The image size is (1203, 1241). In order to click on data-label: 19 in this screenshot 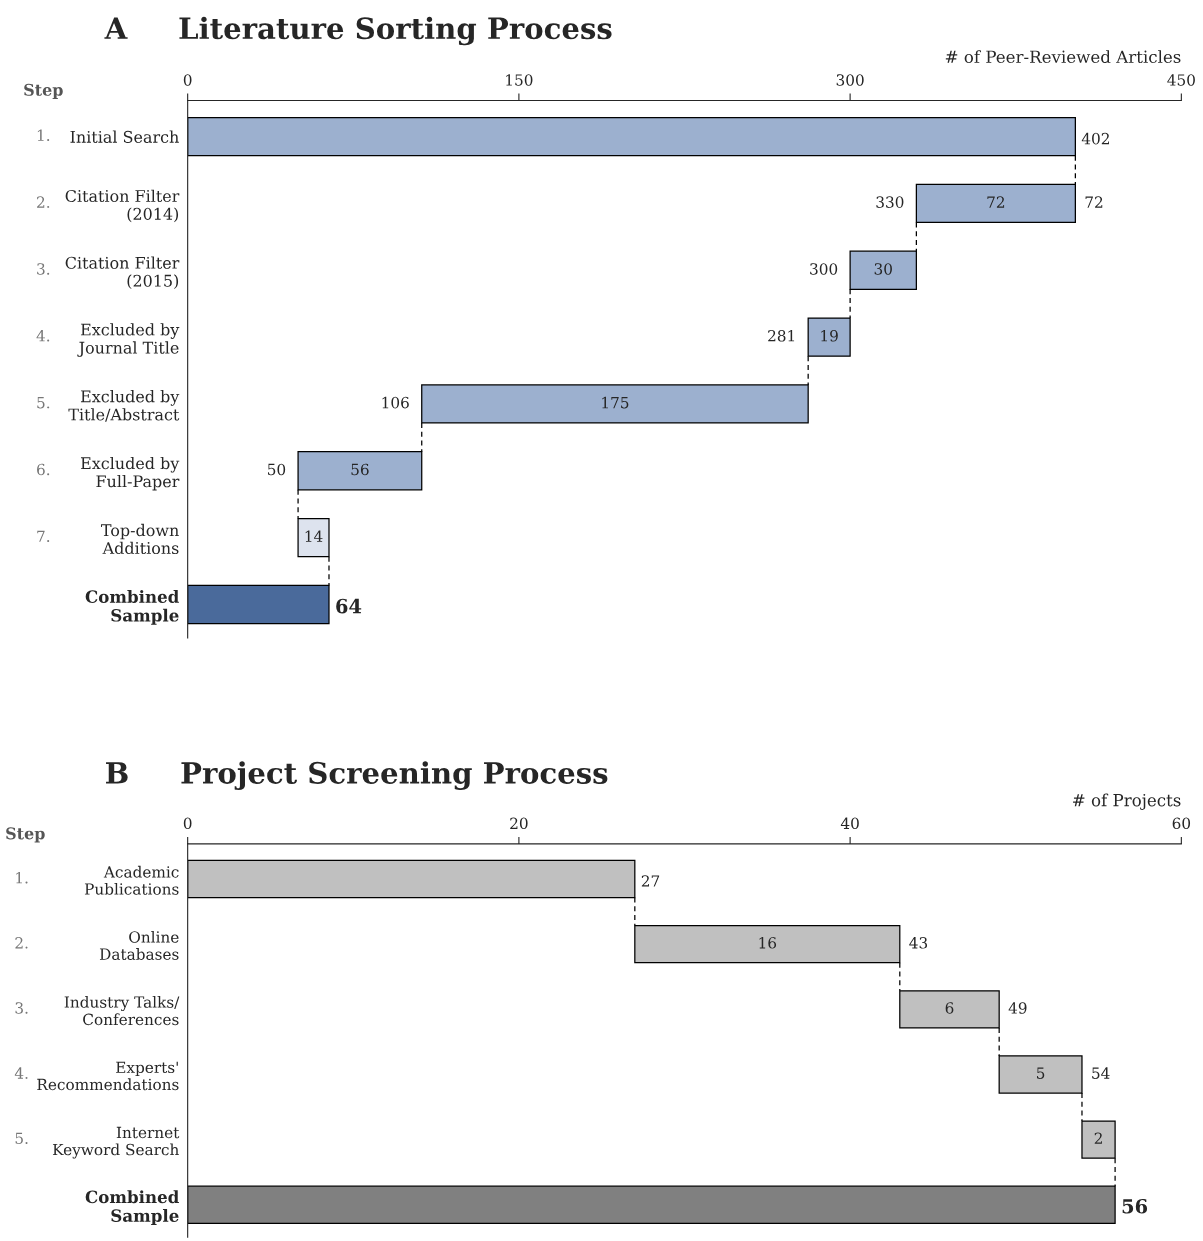, I will do `click(829, 335)`.